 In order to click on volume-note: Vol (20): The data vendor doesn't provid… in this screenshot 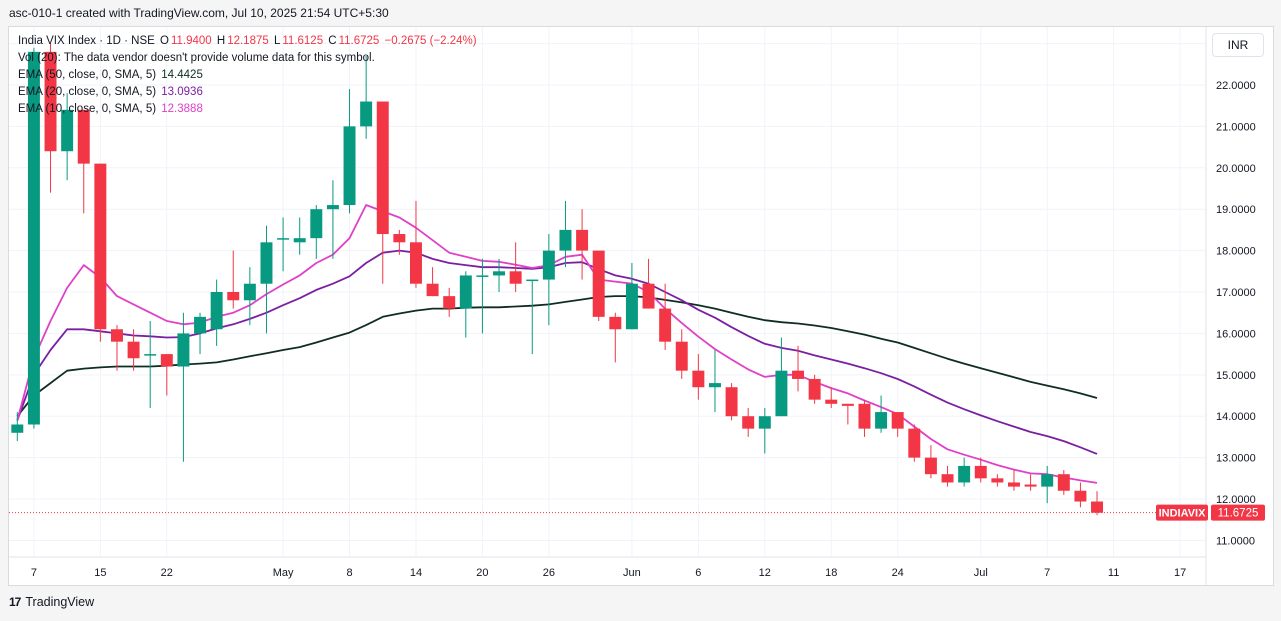, I will do `click(196, 58)`.